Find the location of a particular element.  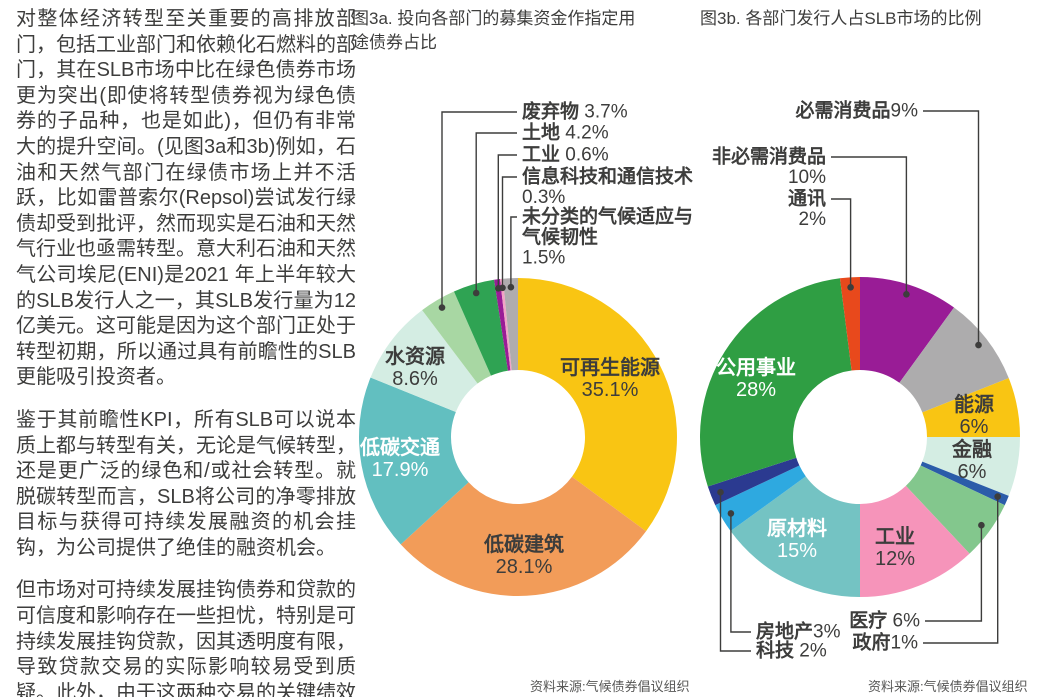

figure-3b-source: 资料来源:气候债券倡议组织 is located at coordinates (948, 686).